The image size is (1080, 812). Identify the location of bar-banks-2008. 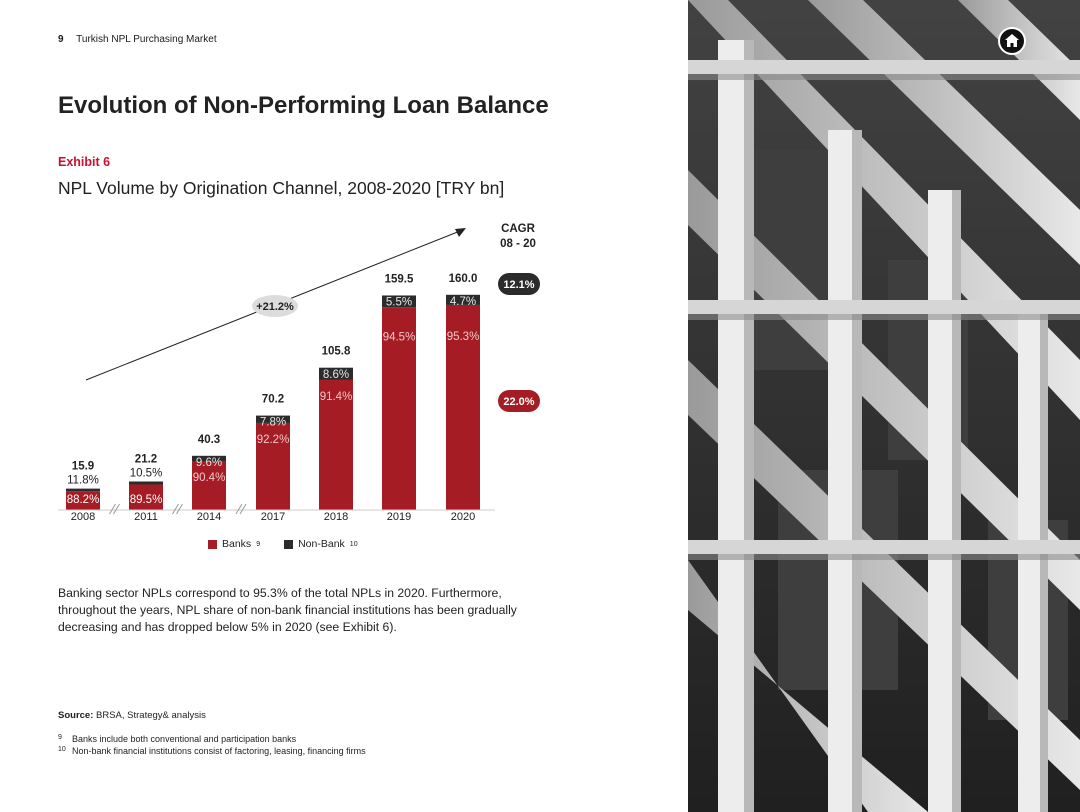
(83, 500).